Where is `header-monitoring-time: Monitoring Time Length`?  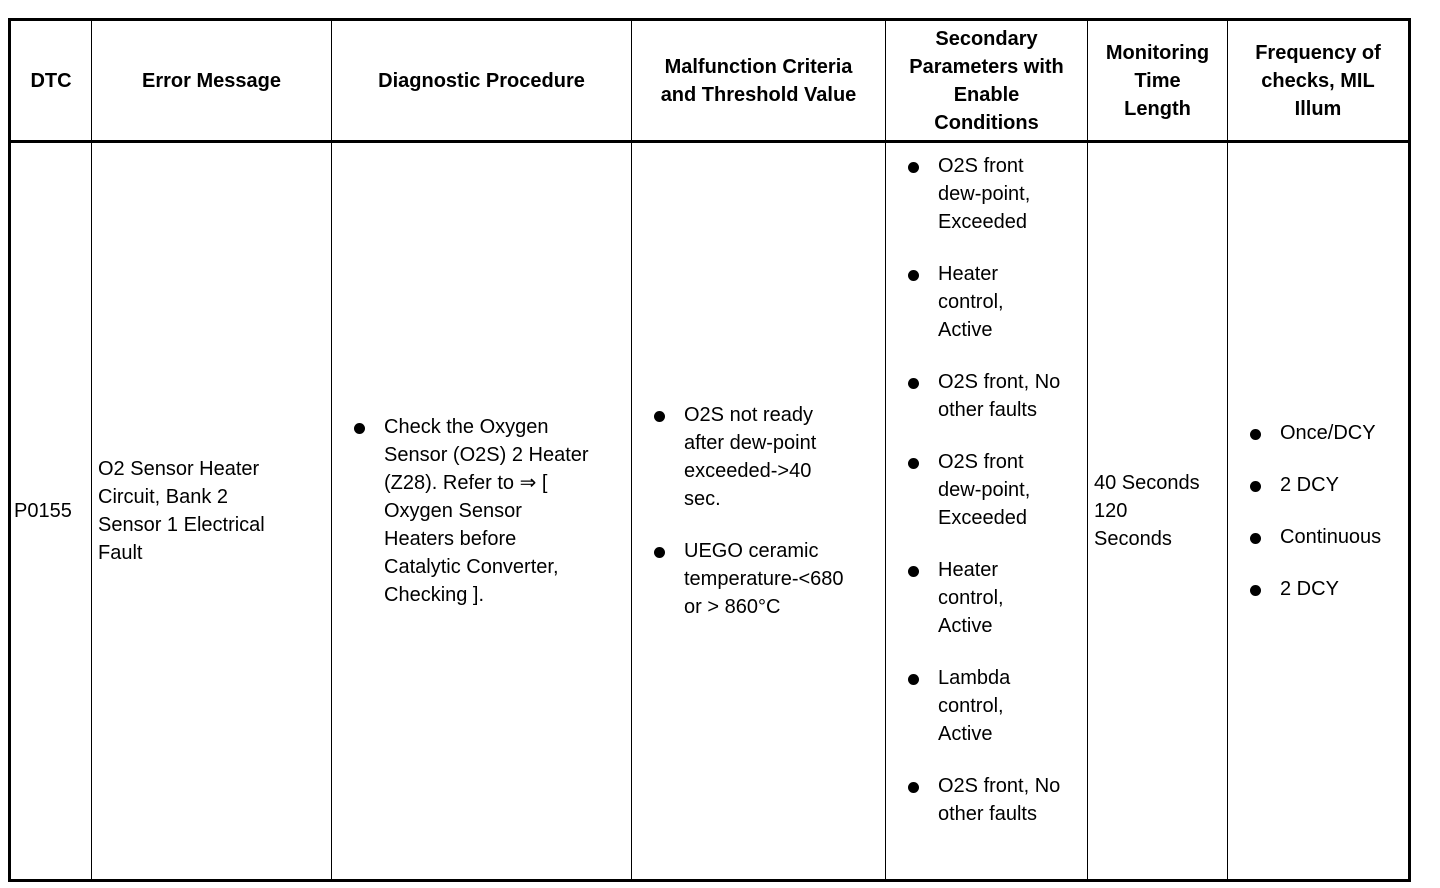 header-monitoring-time: Monitoring Time Length is located at coordinates (1157, 81).